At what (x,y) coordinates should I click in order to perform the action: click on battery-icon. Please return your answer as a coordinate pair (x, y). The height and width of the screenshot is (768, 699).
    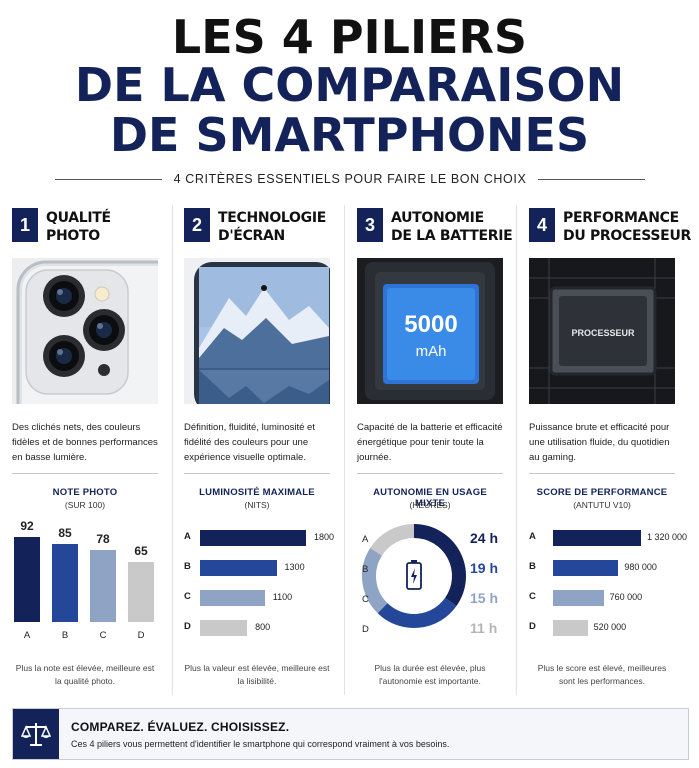
    Looking at the image, I should click on (414, 575).